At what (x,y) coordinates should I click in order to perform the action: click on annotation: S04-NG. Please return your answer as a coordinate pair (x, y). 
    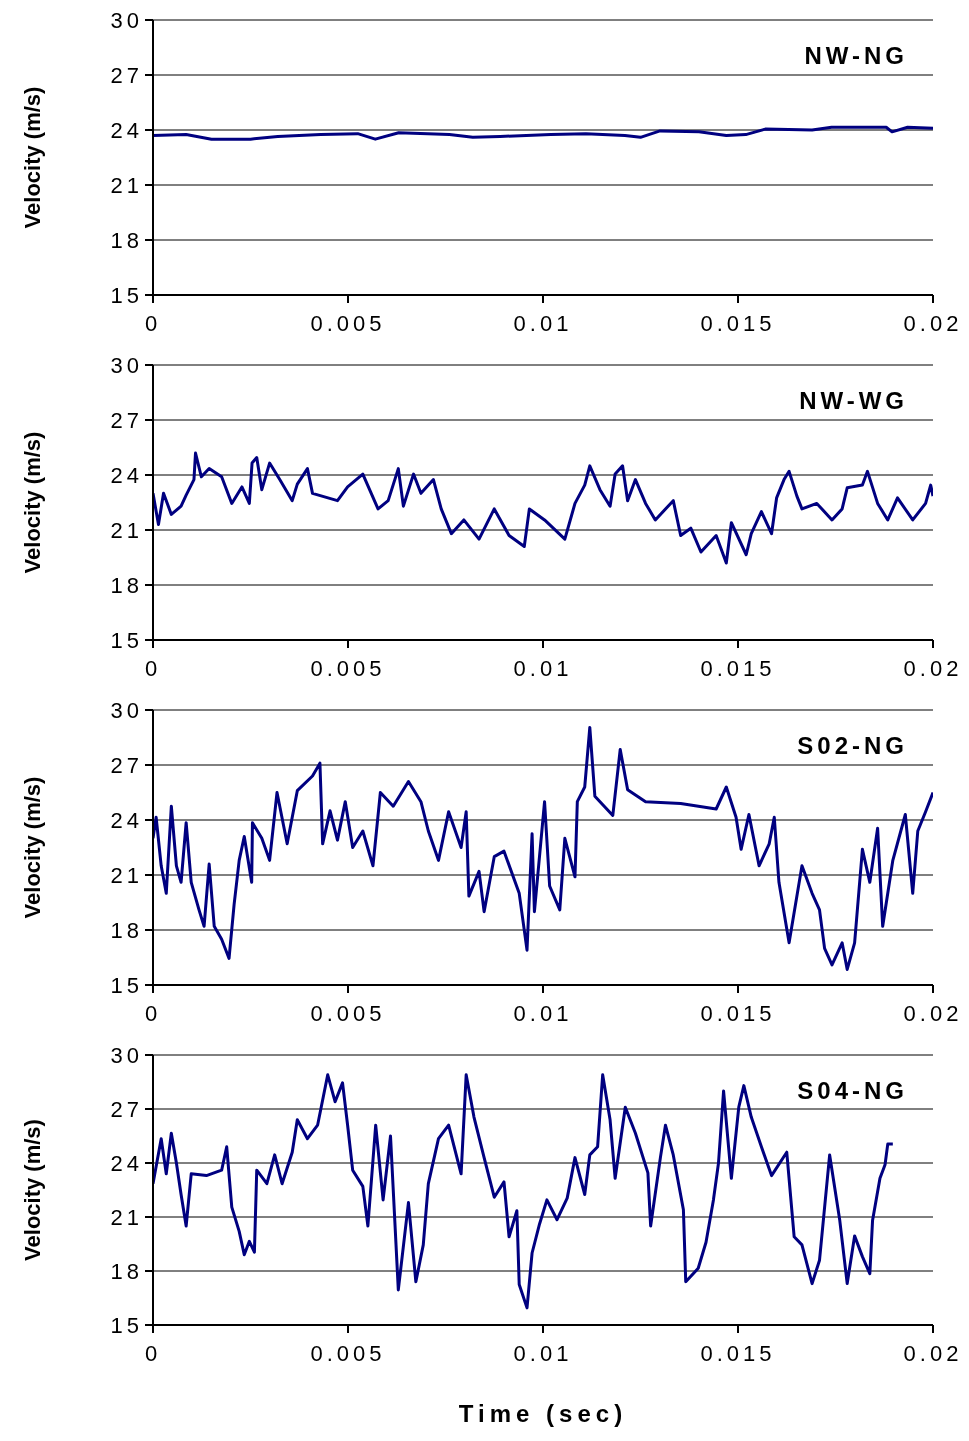
    Looking at the image, I should click on (852, 1091).